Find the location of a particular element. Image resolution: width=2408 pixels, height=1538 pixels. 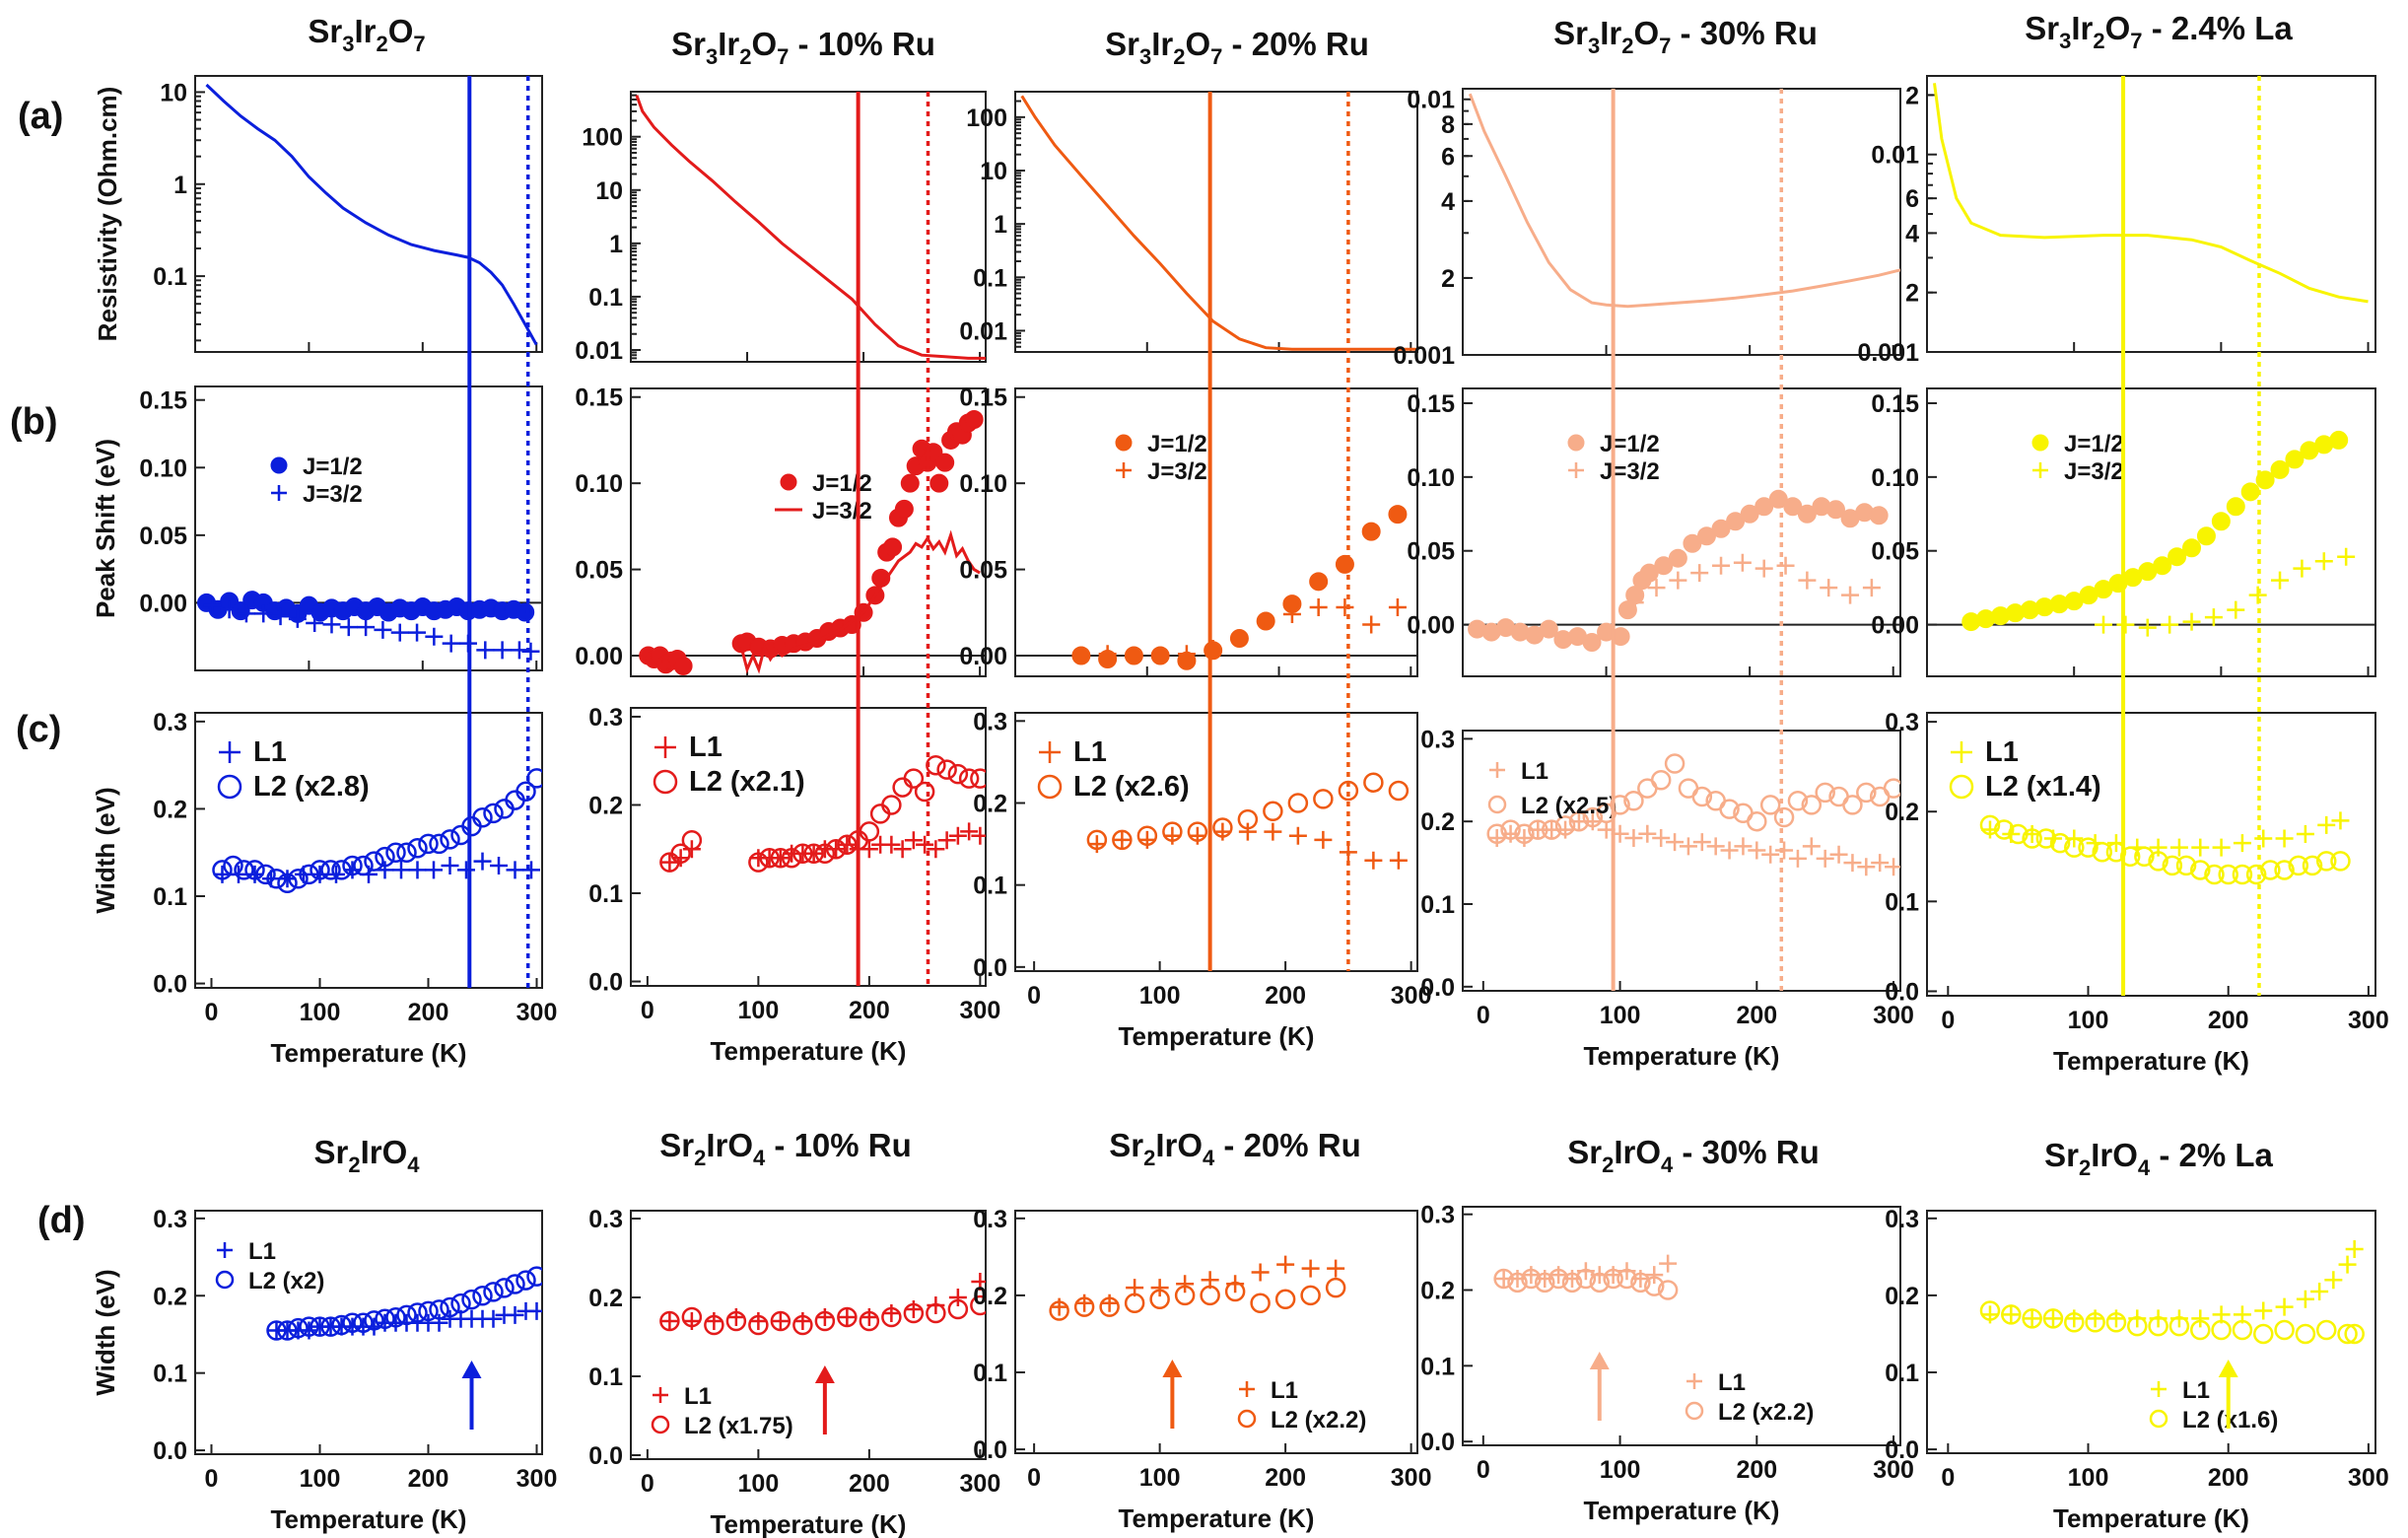

x-tick-label: 300 is located at coordinates (1411, 996).